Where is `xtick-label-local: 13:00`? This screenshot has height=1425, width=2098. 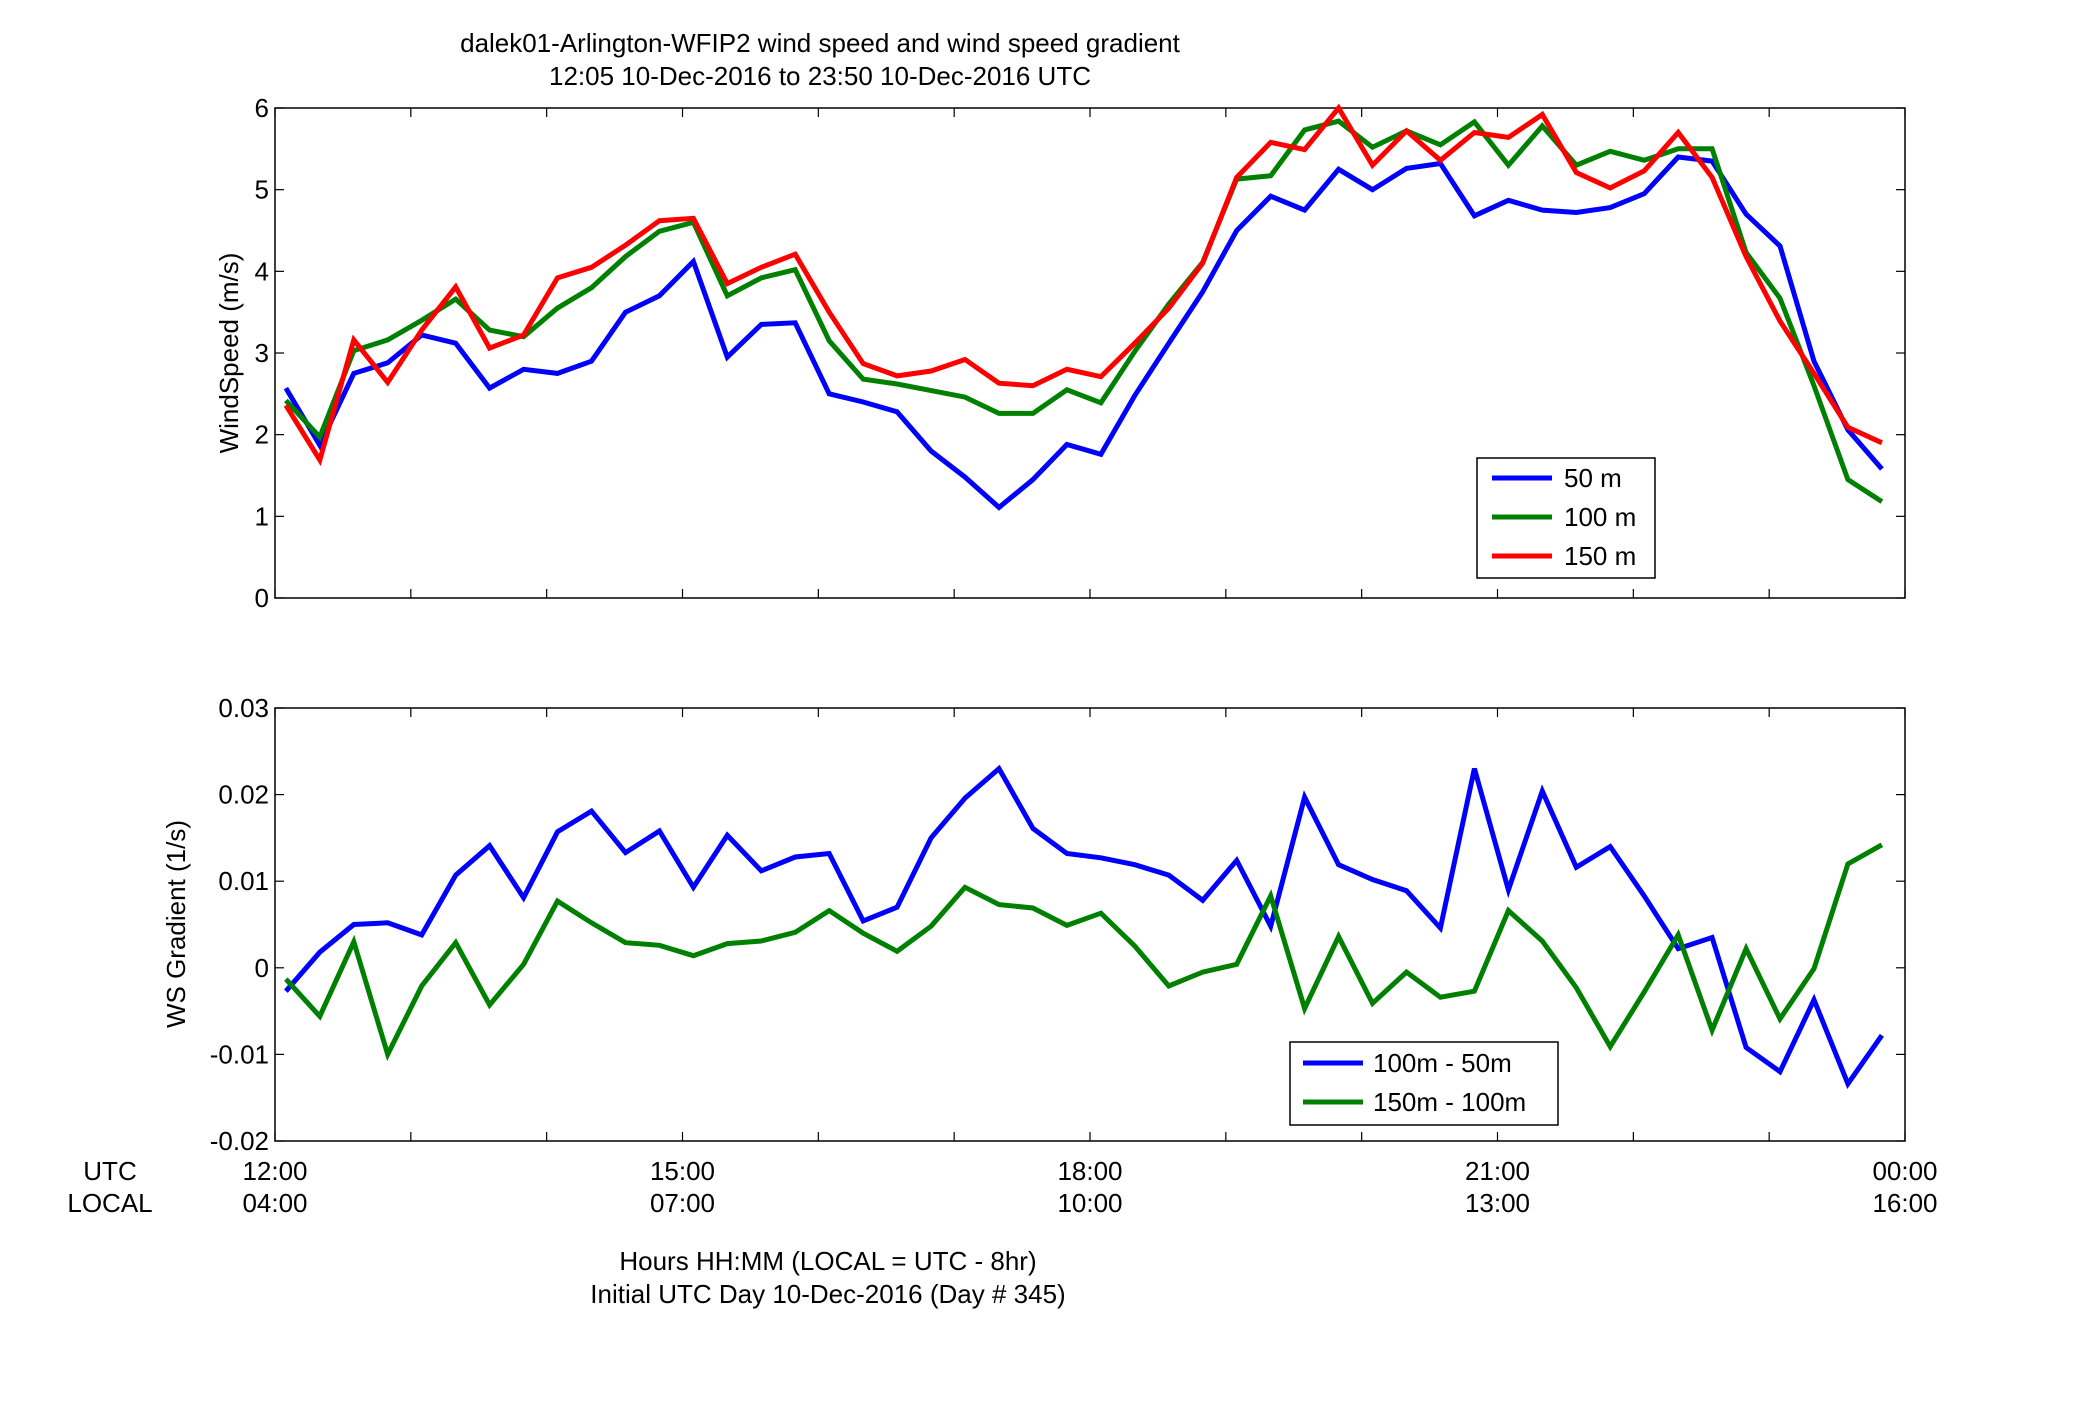
xtick-label-local: 13:00 is located at coordinates (1497, 1203).